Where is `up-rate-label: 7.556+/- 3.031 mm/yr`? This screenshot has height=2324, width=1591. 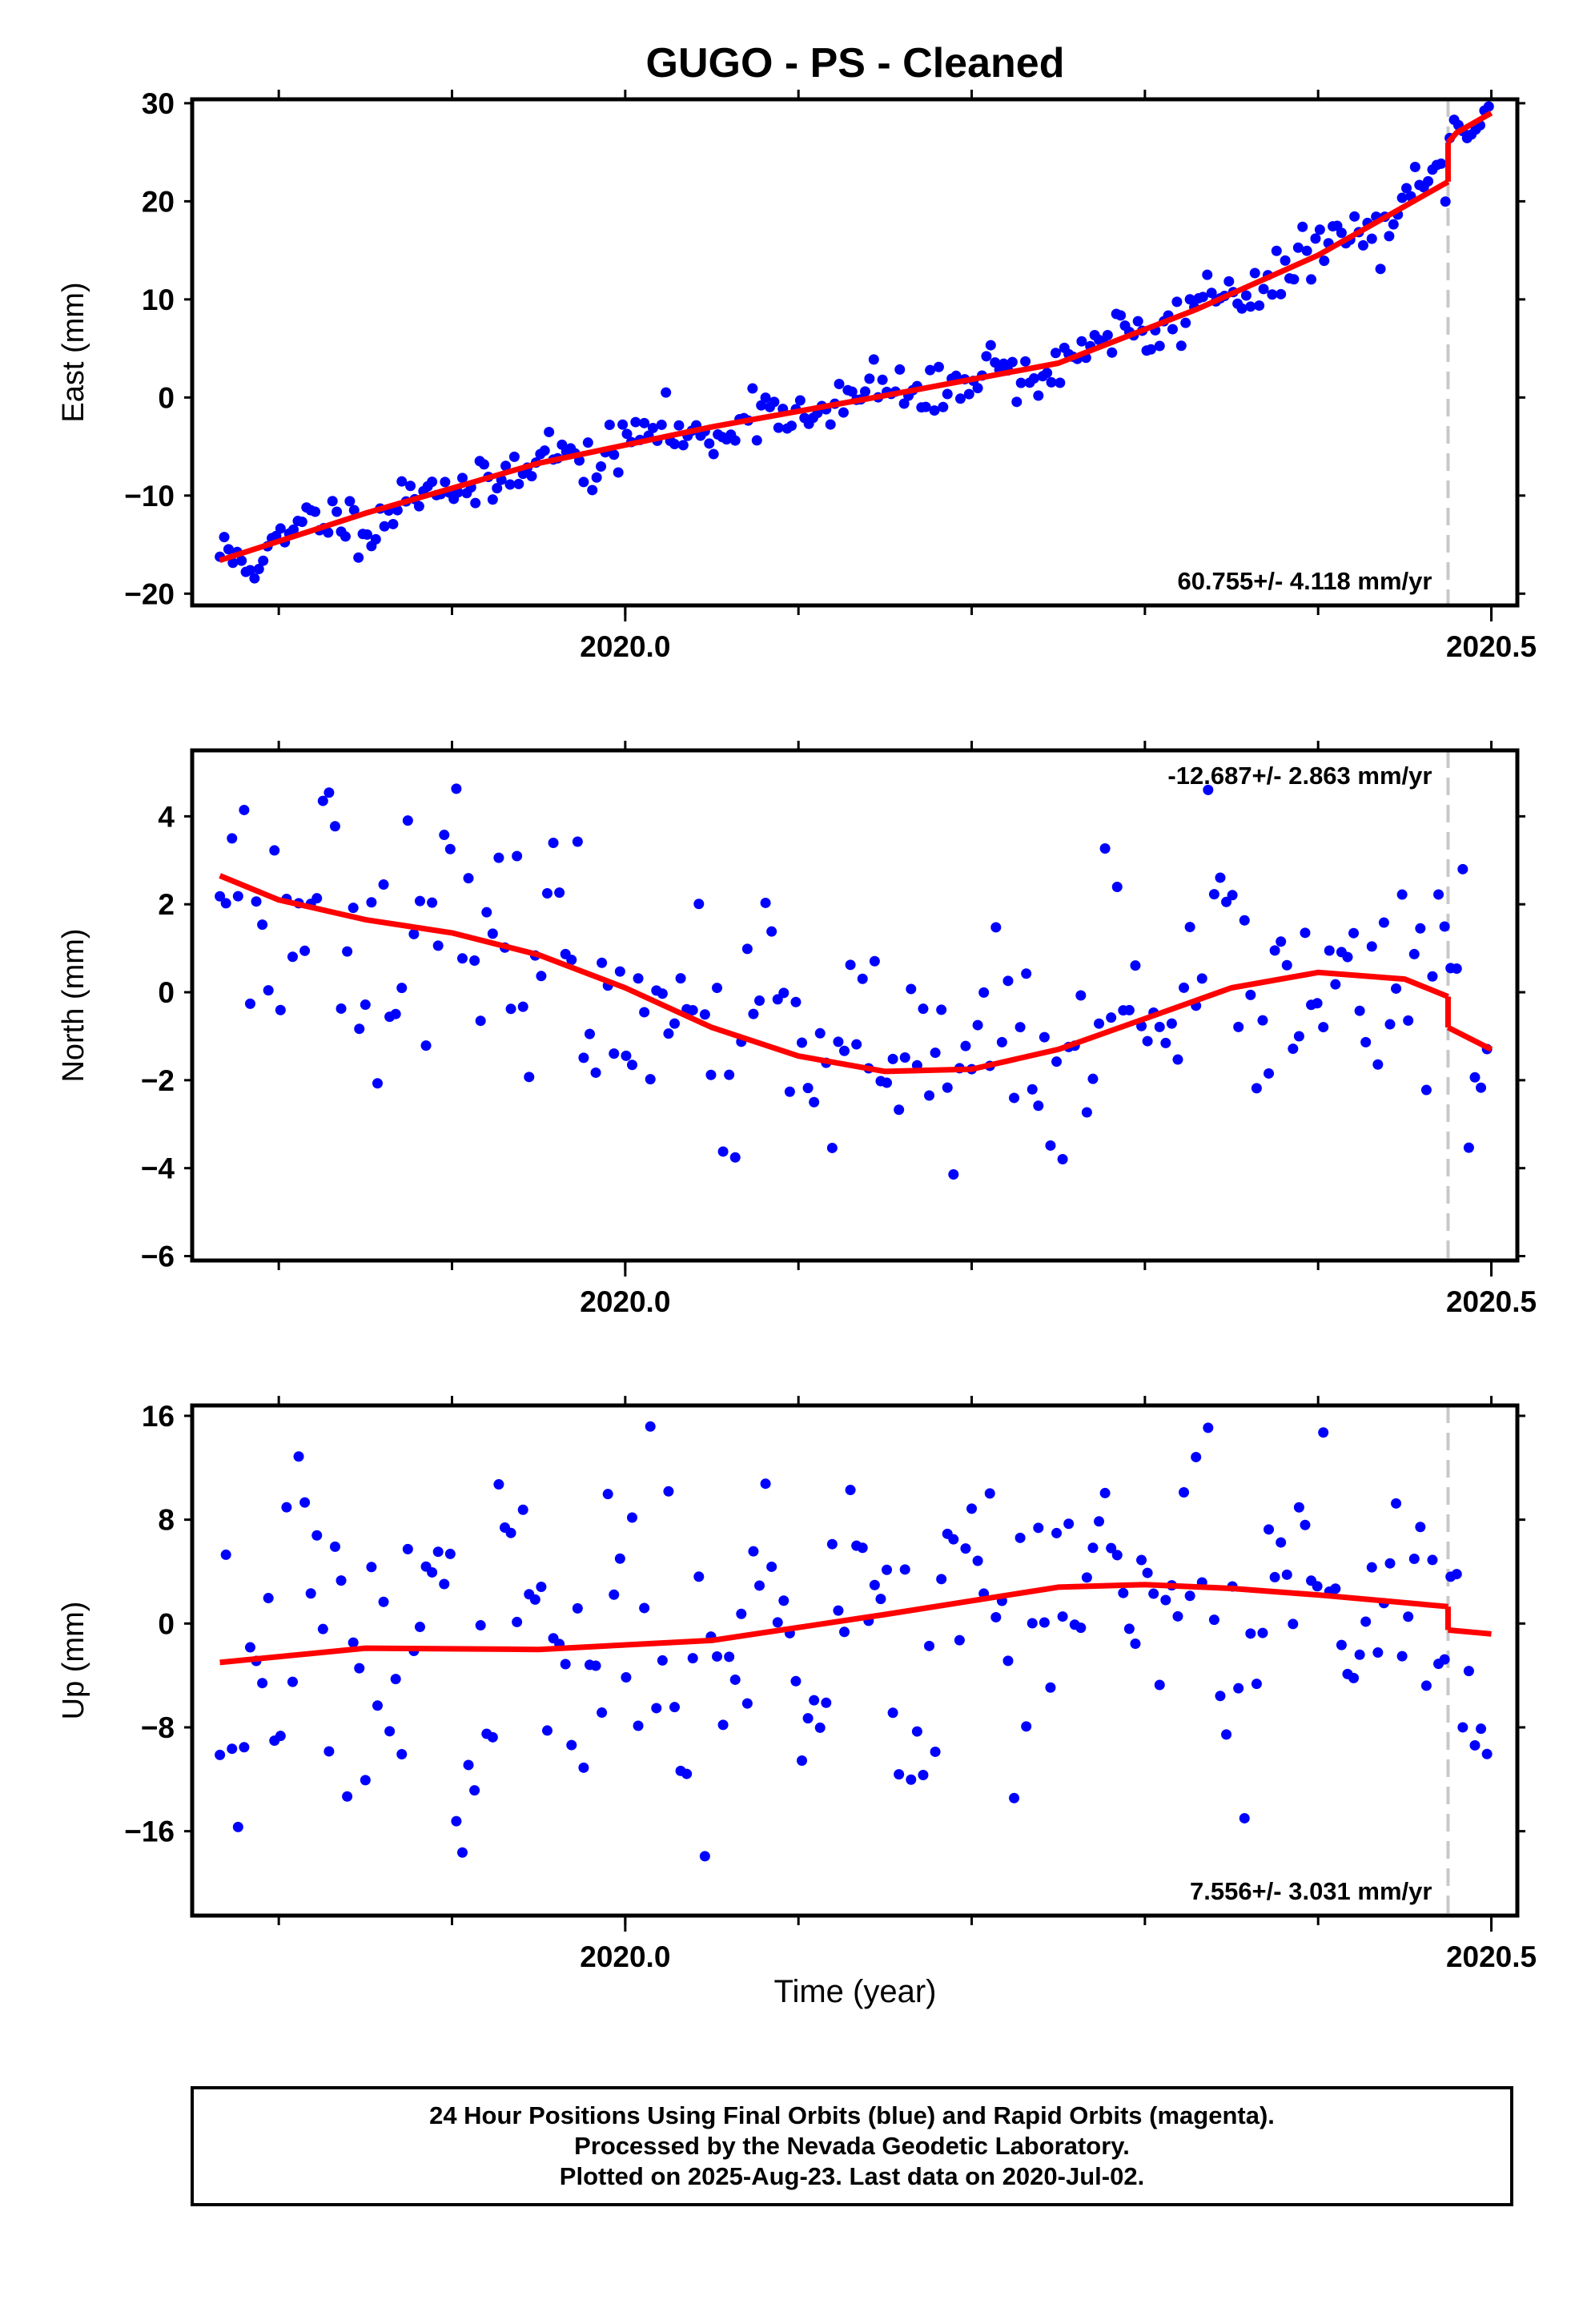
up-rate-label: 7.556+/- 3.031 mm/yr is located at coordinates (1311, 1891).